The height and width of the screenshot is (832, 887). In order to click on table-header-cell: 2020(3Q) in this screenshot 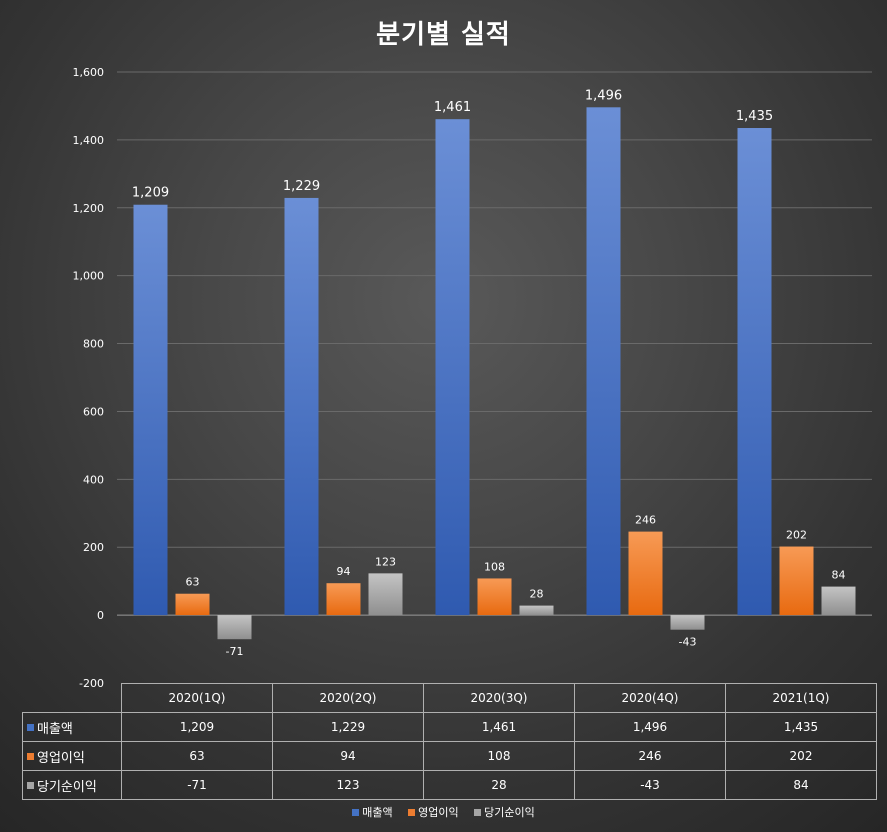, I will do `click(499, 698)`.